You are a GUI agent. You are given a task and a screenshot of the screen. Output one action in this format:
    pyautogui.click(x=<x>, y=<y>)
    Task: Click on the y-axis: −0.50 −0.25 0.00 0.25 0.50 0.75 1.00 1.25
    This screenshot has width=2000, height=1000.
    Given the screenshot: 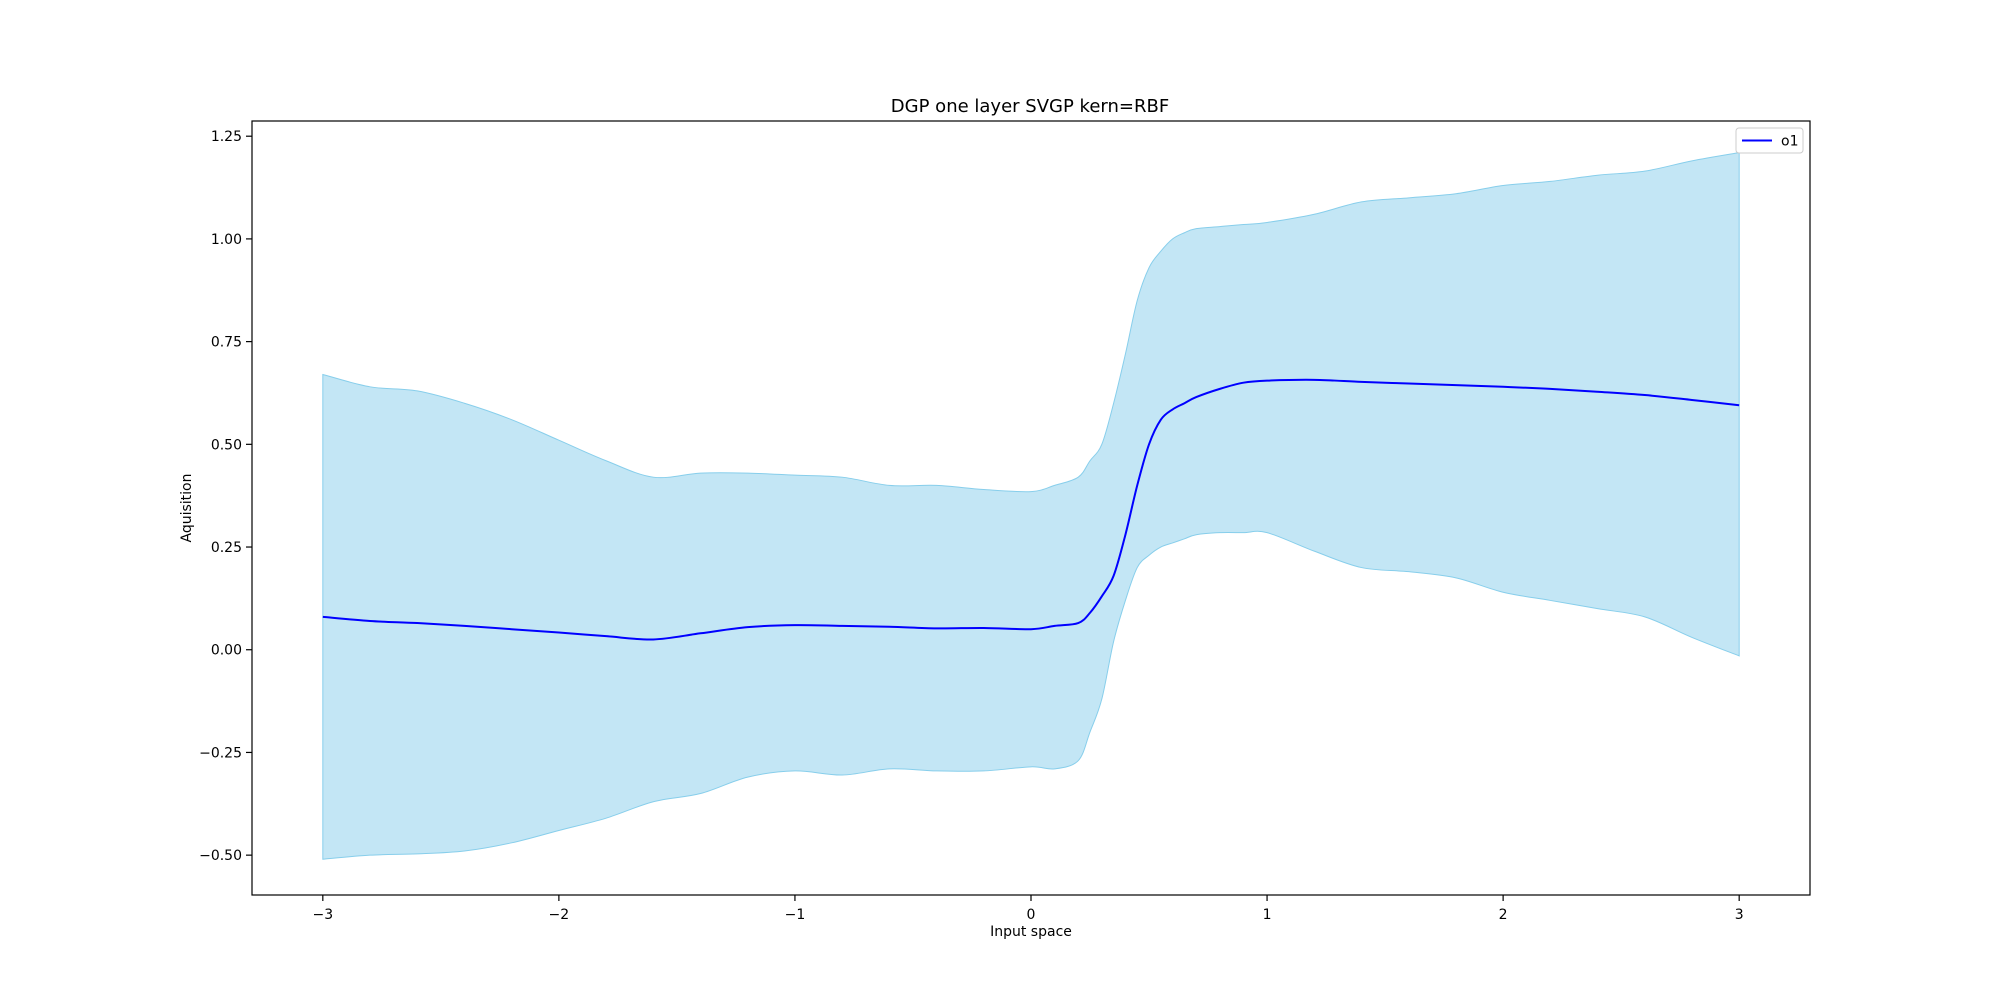 What is the action you would take?
    pyautogui.click(x=225, y=496)
    